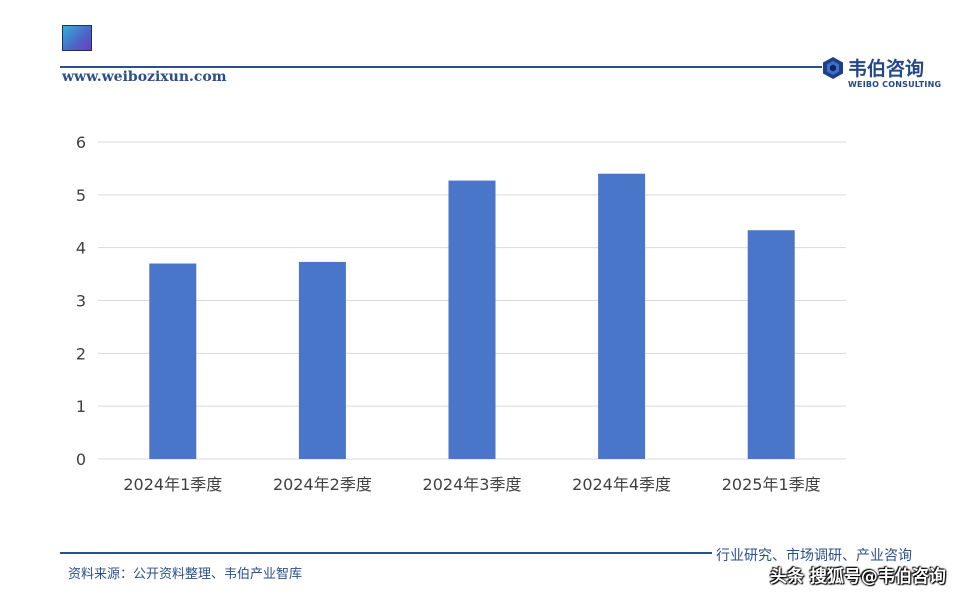 The height and width of the screenshot is (597, 968). What do you see at coordinates (81, 301) in the screenshot?
I see `y-tick-label: 3` at bounding box center [81, 301].